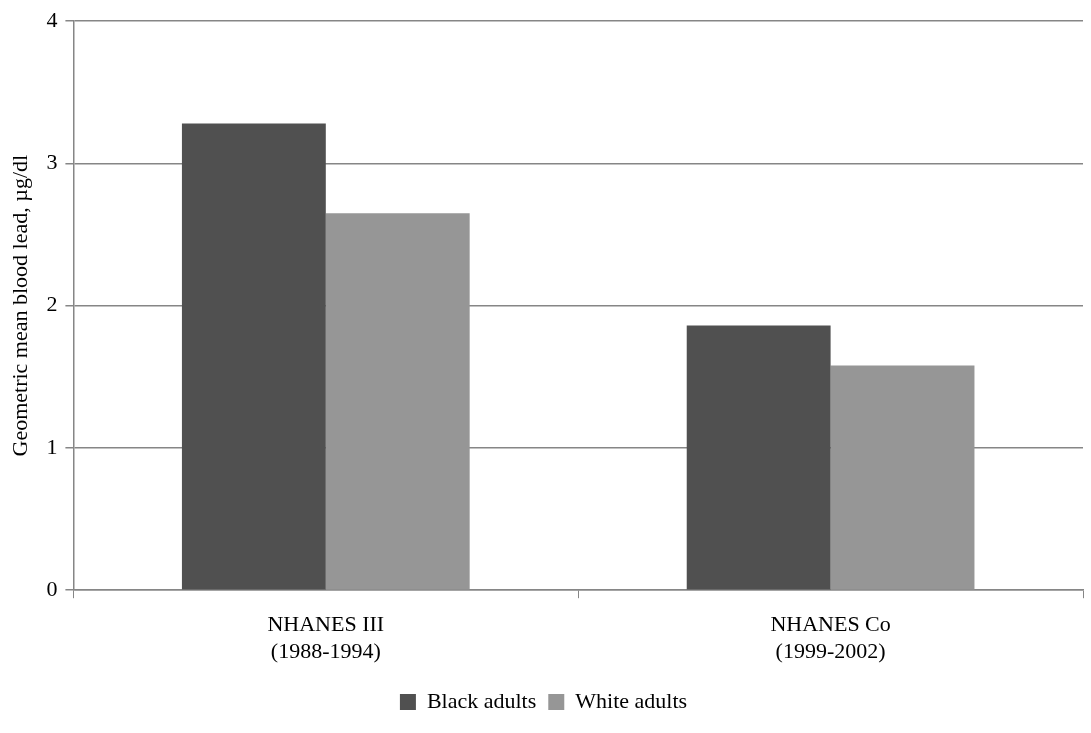 The image size is (1091, 733). What do you see at coordinates (481, 700) in the screenshot?
I see `legend-label: Black adults` at bounding box center [481, 700].